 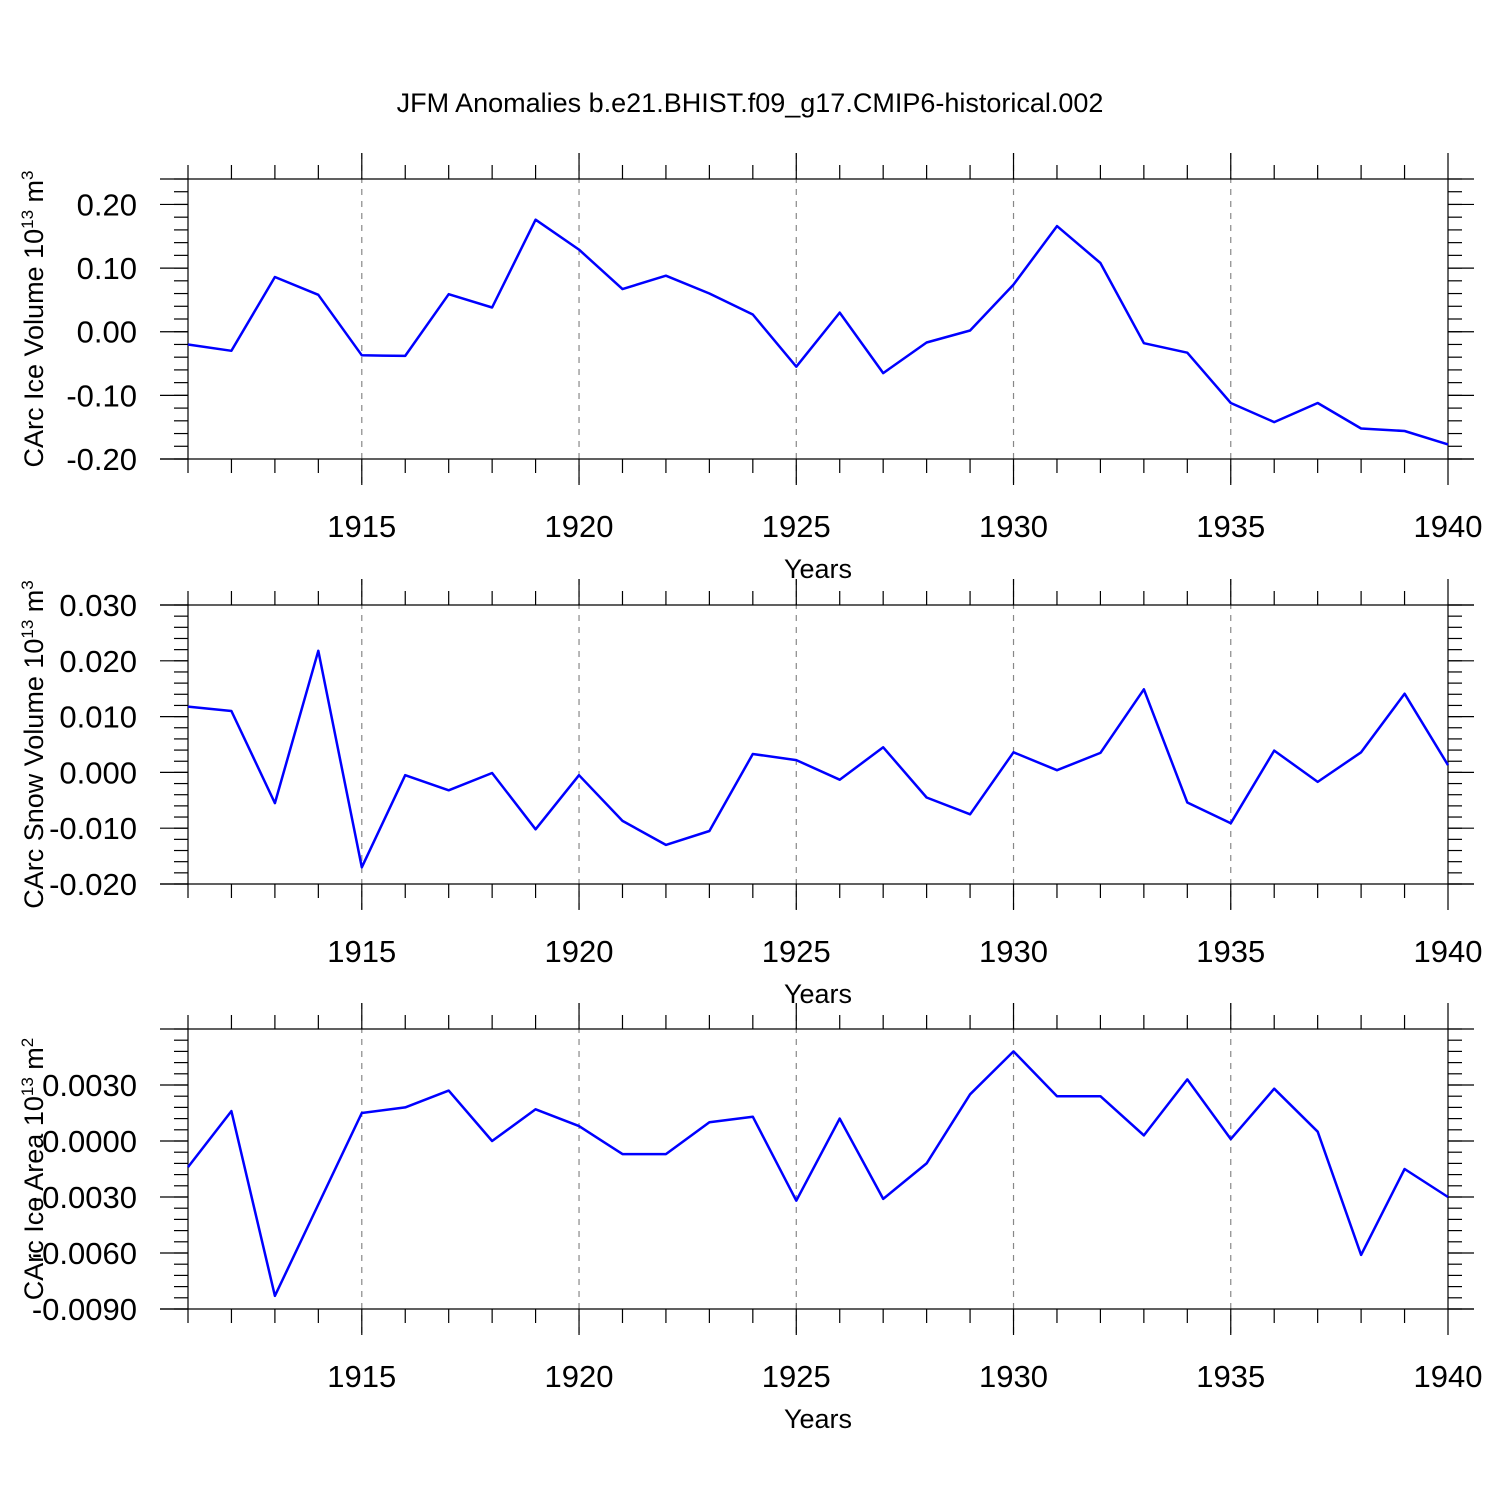 I want to click on y-tick-label: 0.20, so click(x=107, y=204).